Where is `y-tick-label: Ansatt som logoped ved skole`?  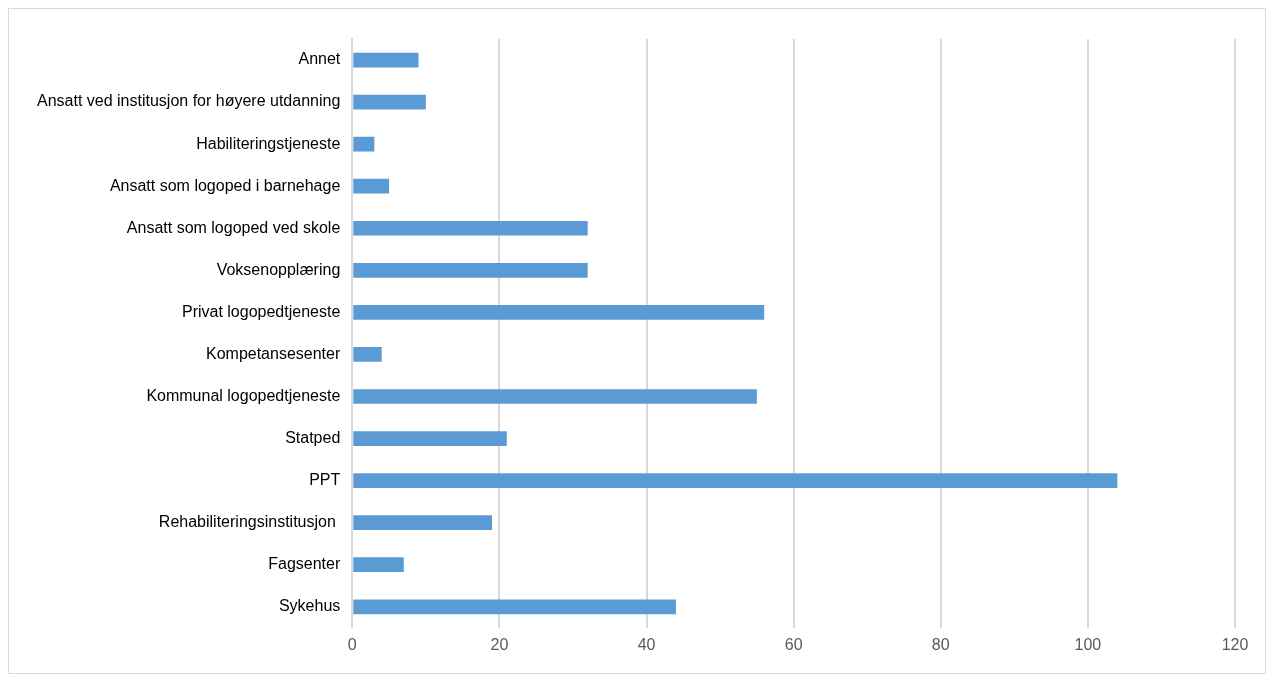 y-tick-label: Ansatt som logoped ved skole is located at coordinates (233, 227).